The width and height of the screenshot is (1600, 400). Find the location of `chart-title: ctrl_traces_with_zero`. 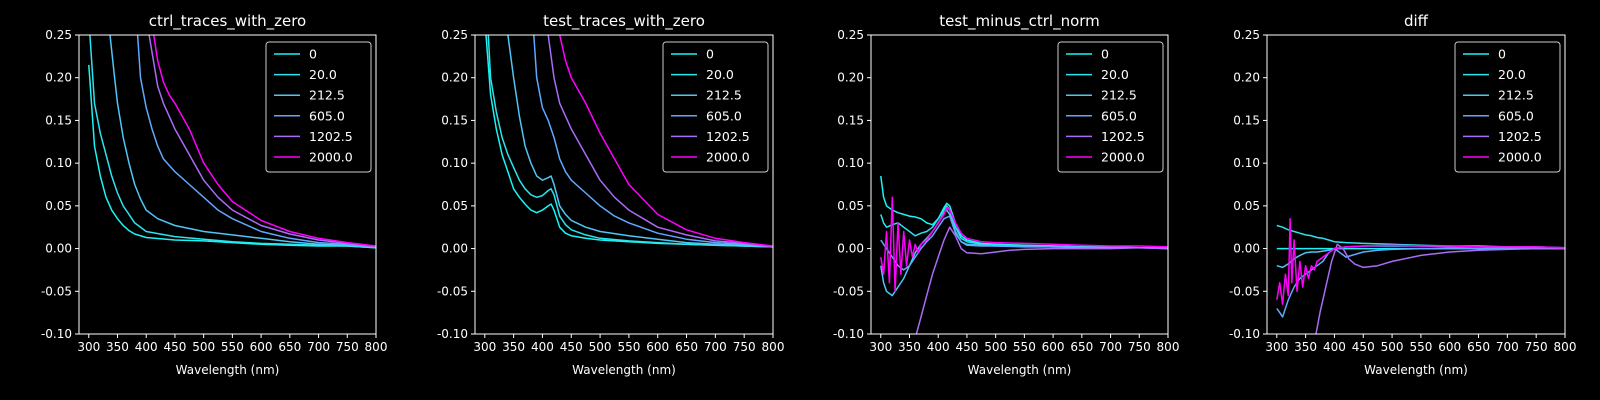

chart-title: ctrl_traces_with_zero is located at coordinates (227, 21).